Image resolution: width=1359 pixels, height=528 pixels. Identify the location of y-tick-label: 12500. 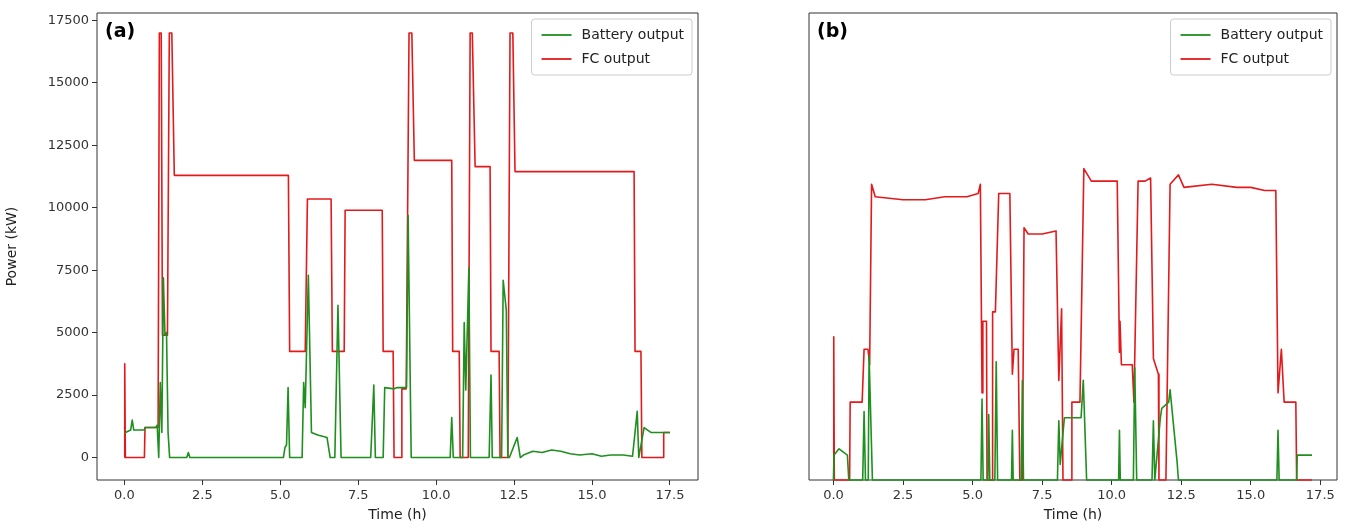
(68, 144).